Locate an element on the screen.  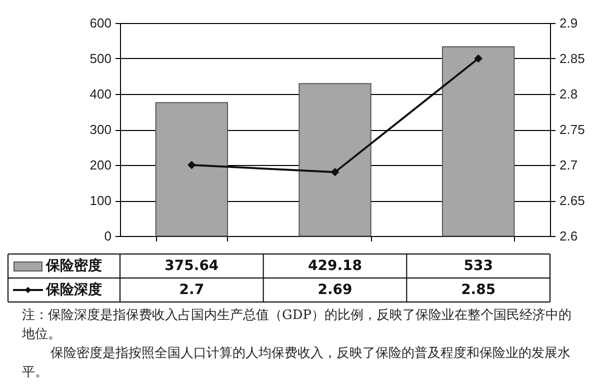
y2-tick-label: 2.7 is located at coordinates (569, 165).